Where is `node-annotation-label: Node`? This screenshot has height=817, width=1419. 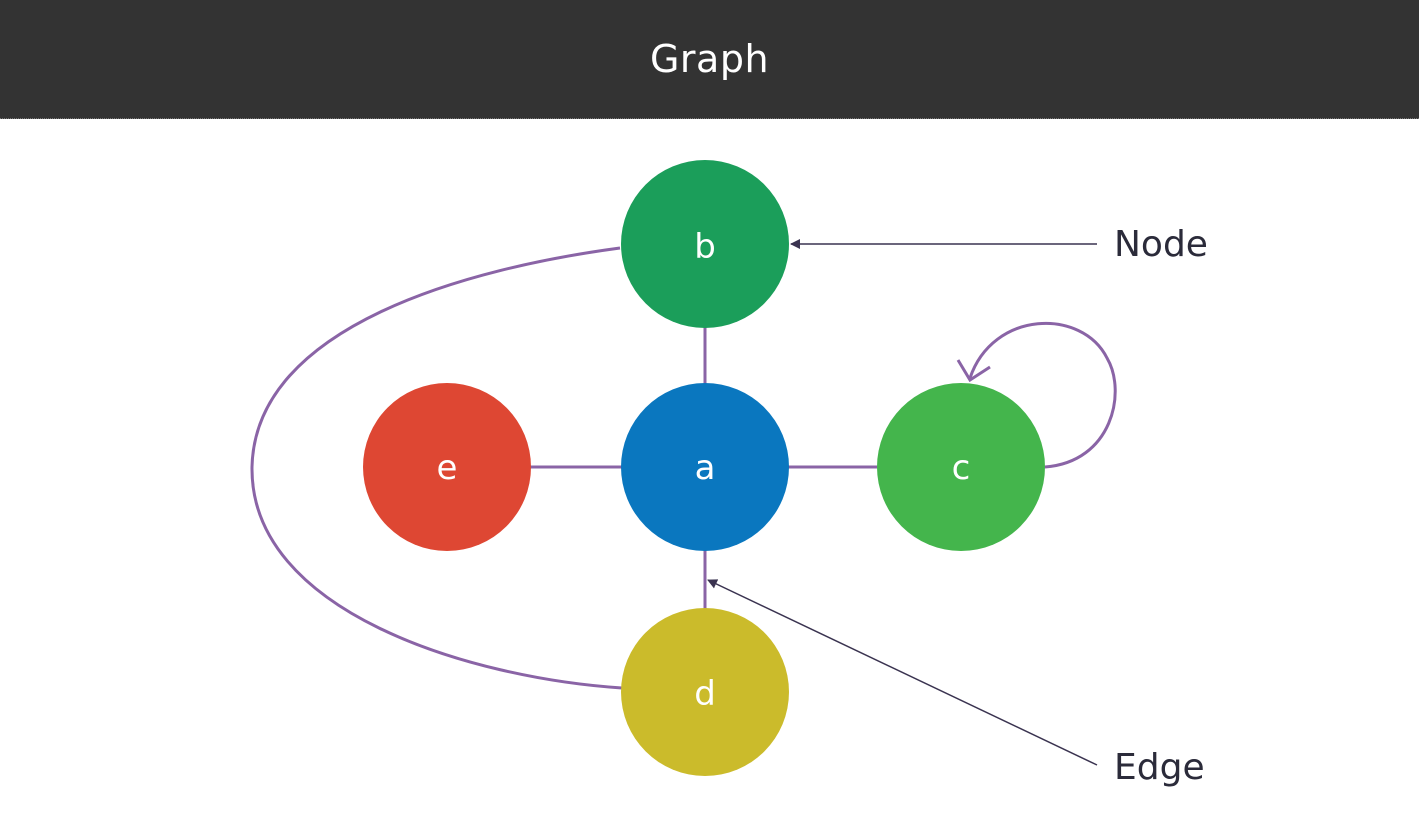 node-annotation-label: Node is located at coordinates (1161, 244).